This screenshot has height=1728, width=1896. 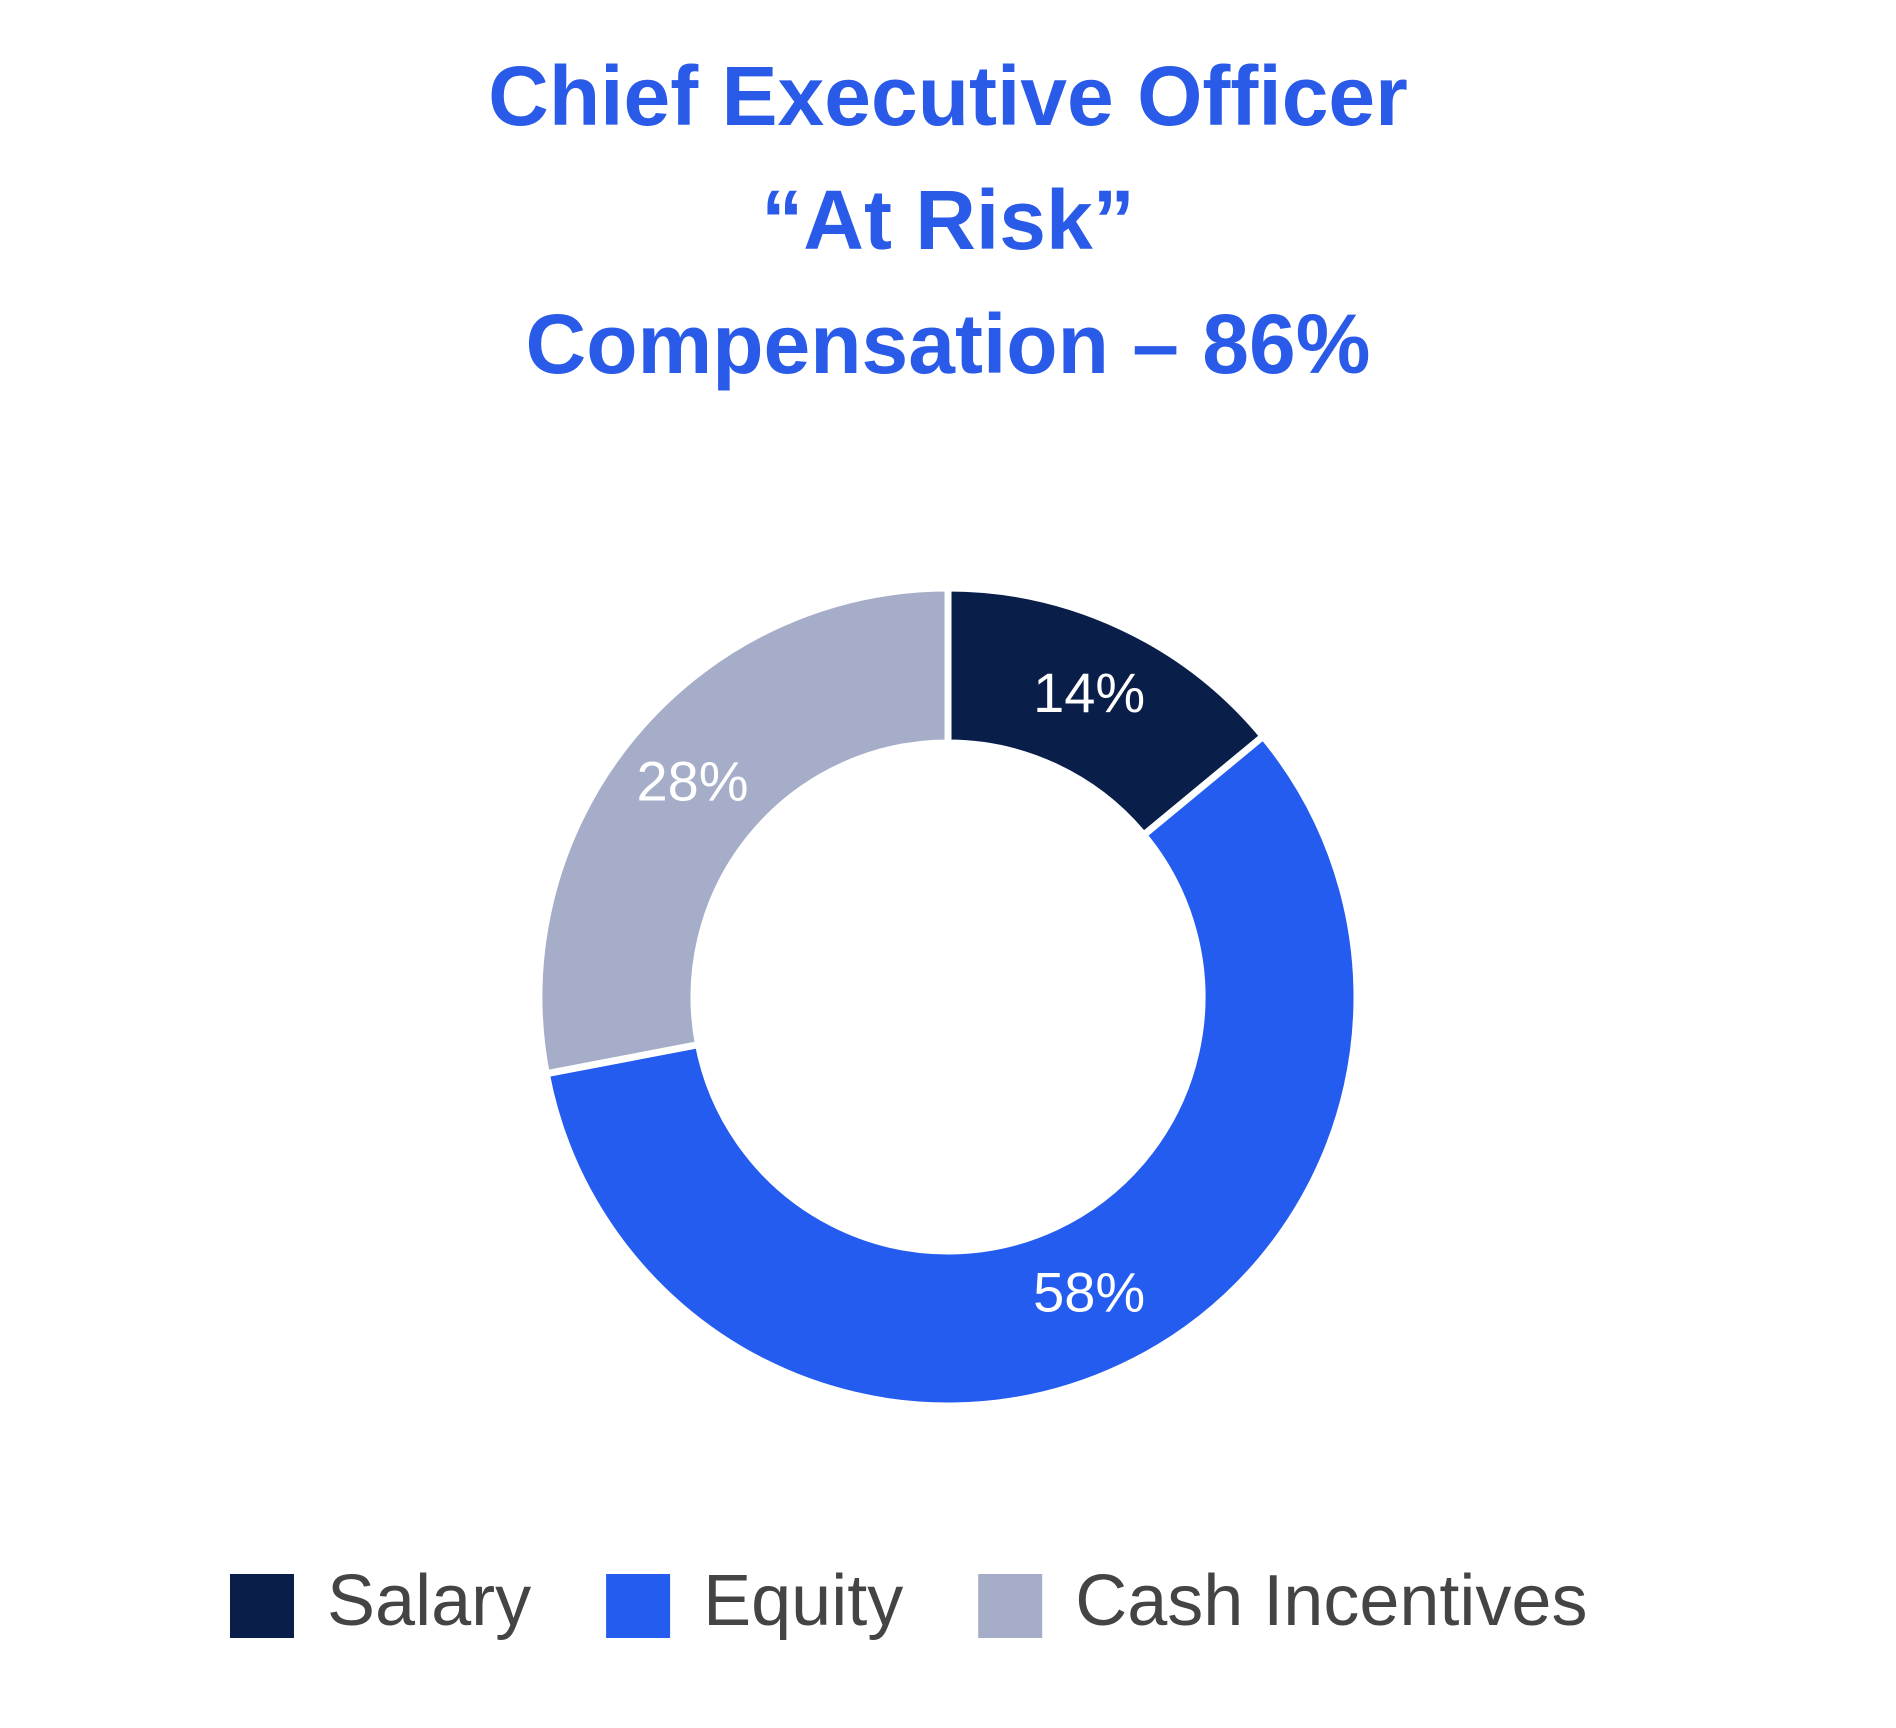 I want to click on legend-label: Equity, so click(x=803, y=1601).